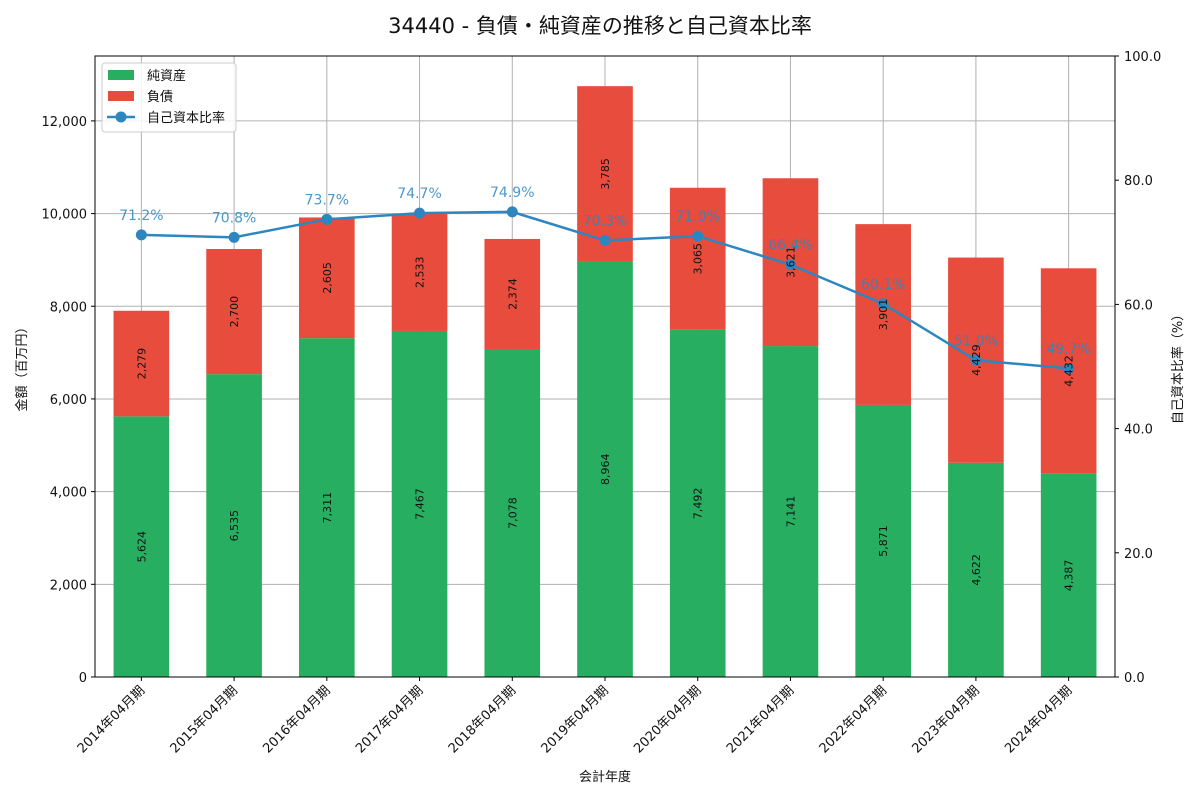 This screenshot has height=800, width=1200. Describe the element at coordinates (976, 341) in the screenshot. I see `equity-ratio-label: 51.0%` at that location.